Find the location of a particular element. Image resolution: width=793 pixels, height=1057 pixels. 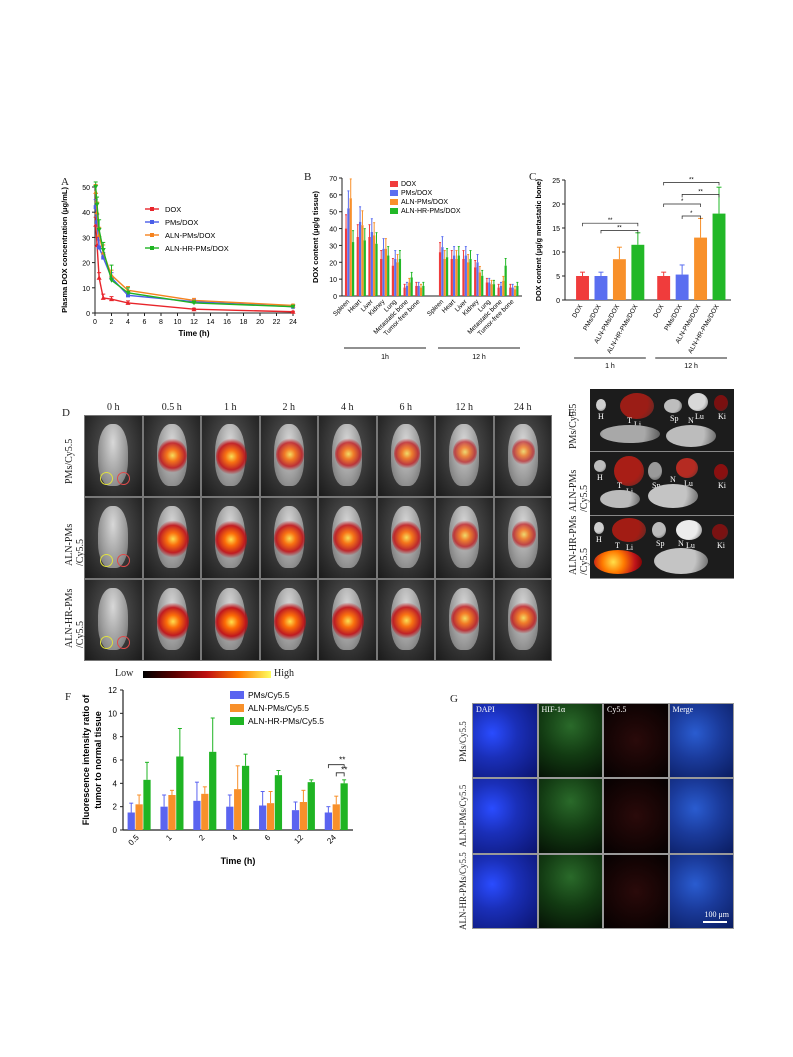

y-tick-label: 5 is located at coordinates (558, 277).